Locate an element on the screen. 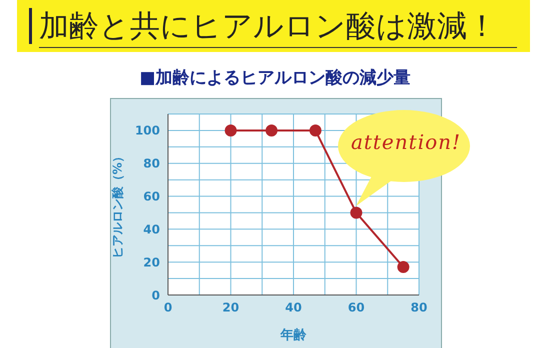 The height and width of the screenshot is (348, 550). y-tick-label: 60 is located at coordinates (151, 197).